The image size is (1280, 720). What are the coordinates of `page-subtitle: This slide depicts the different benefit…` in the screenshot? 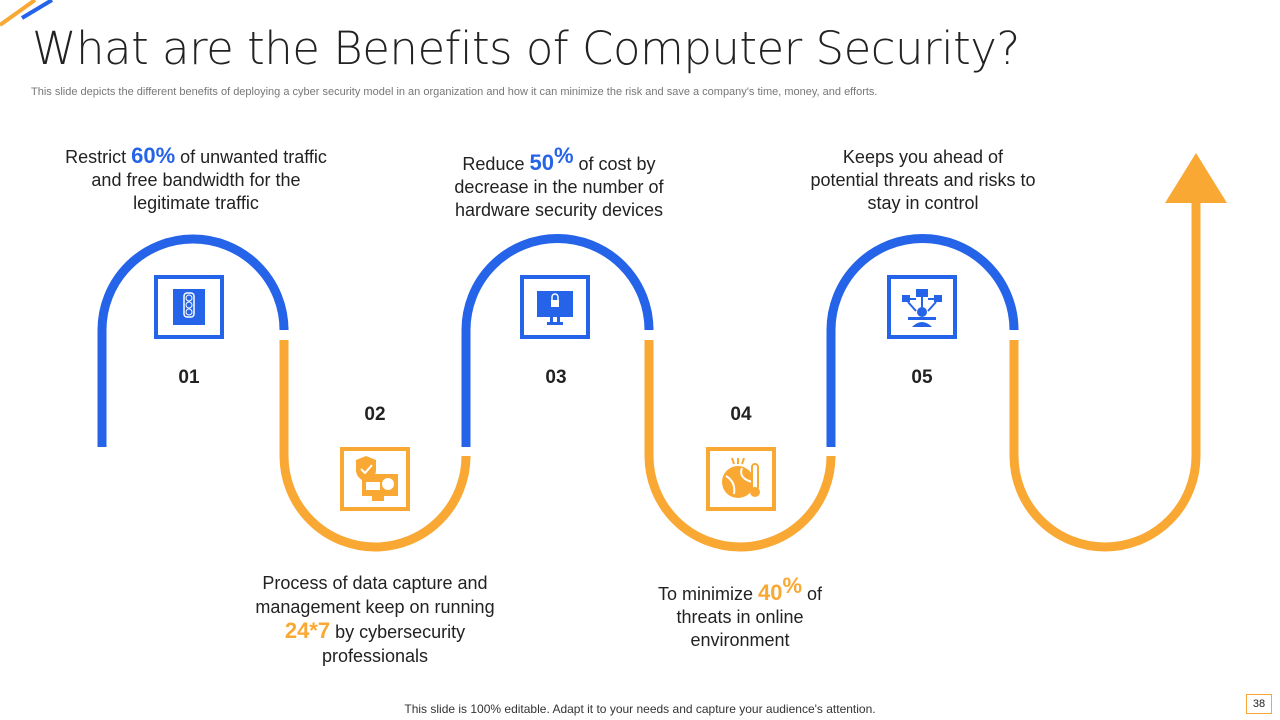 It's located at (454, 92).